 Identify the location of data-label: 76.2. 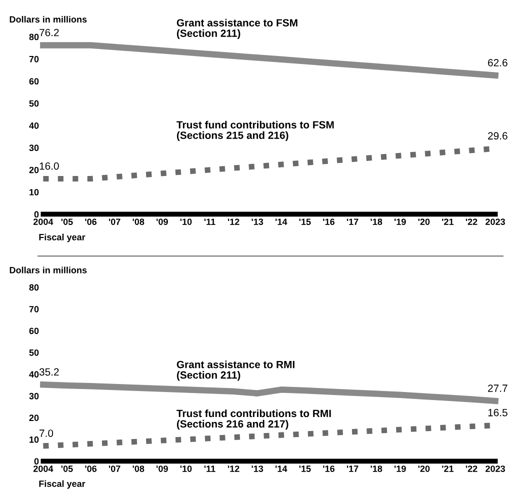
(49, 32).